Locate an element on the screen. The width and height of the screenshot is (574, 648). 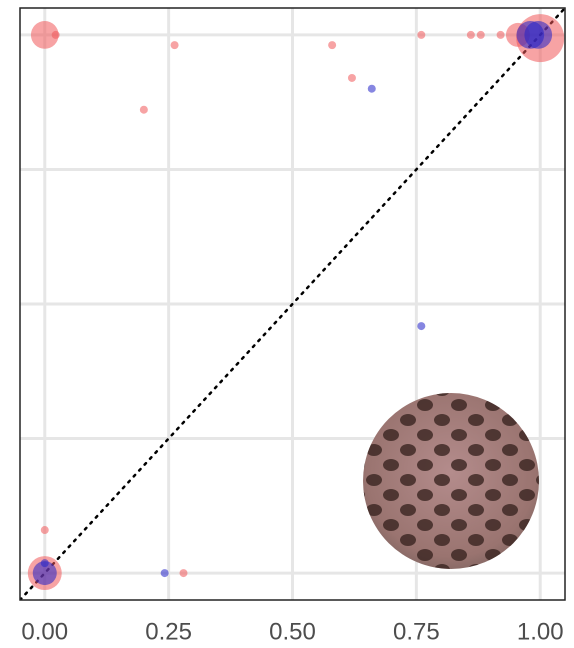
coral-photo-texture is located at coordinates (451, 481).